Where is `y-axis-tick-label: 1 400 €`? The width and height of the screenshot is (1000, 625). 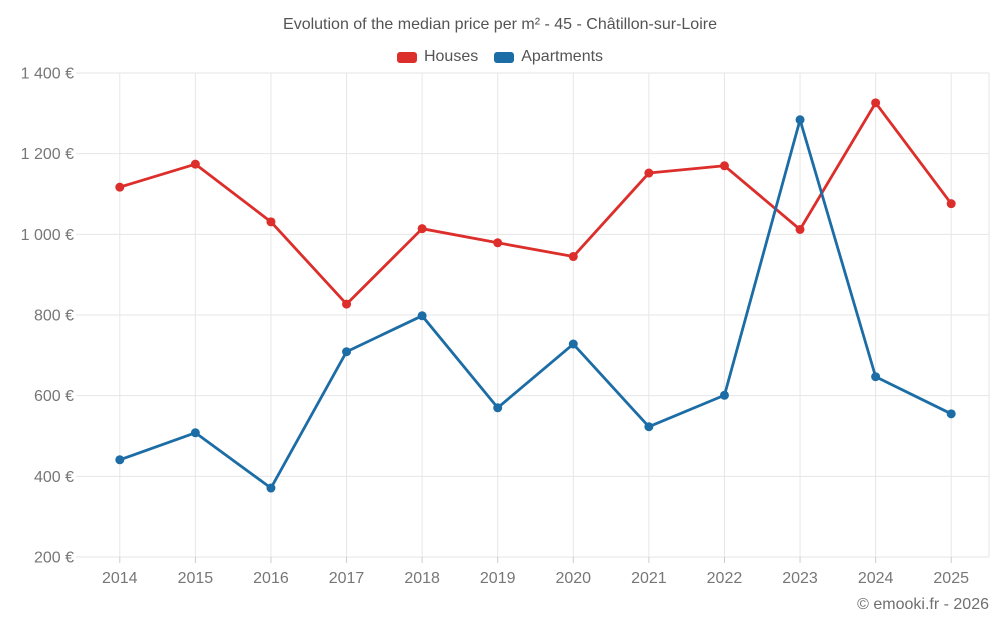 y-axis-tick-label: 1 400 € is located at coordinates (47, 74).